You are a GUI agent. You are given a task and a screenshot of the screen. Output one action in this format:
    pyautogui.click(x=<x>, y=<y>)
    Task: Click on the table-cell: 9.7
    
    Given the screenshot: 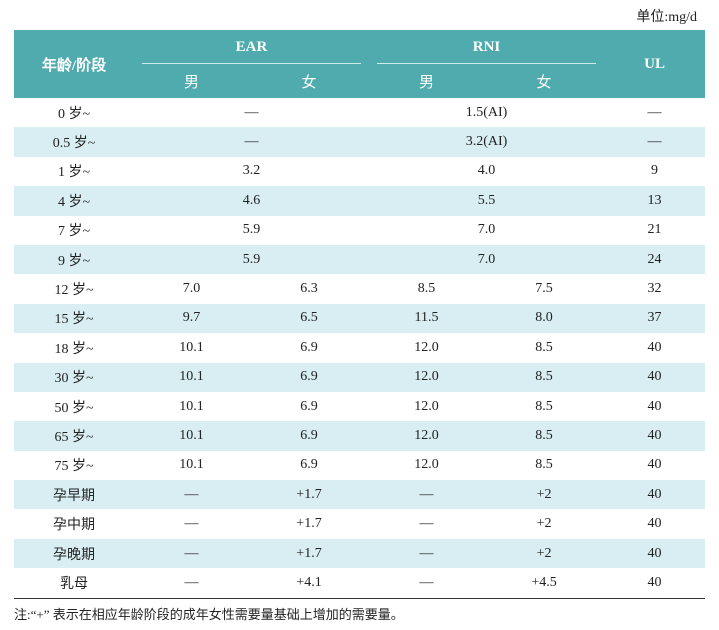 What is the action you would take?
    pyautogui.click(x=191, y=318)
    